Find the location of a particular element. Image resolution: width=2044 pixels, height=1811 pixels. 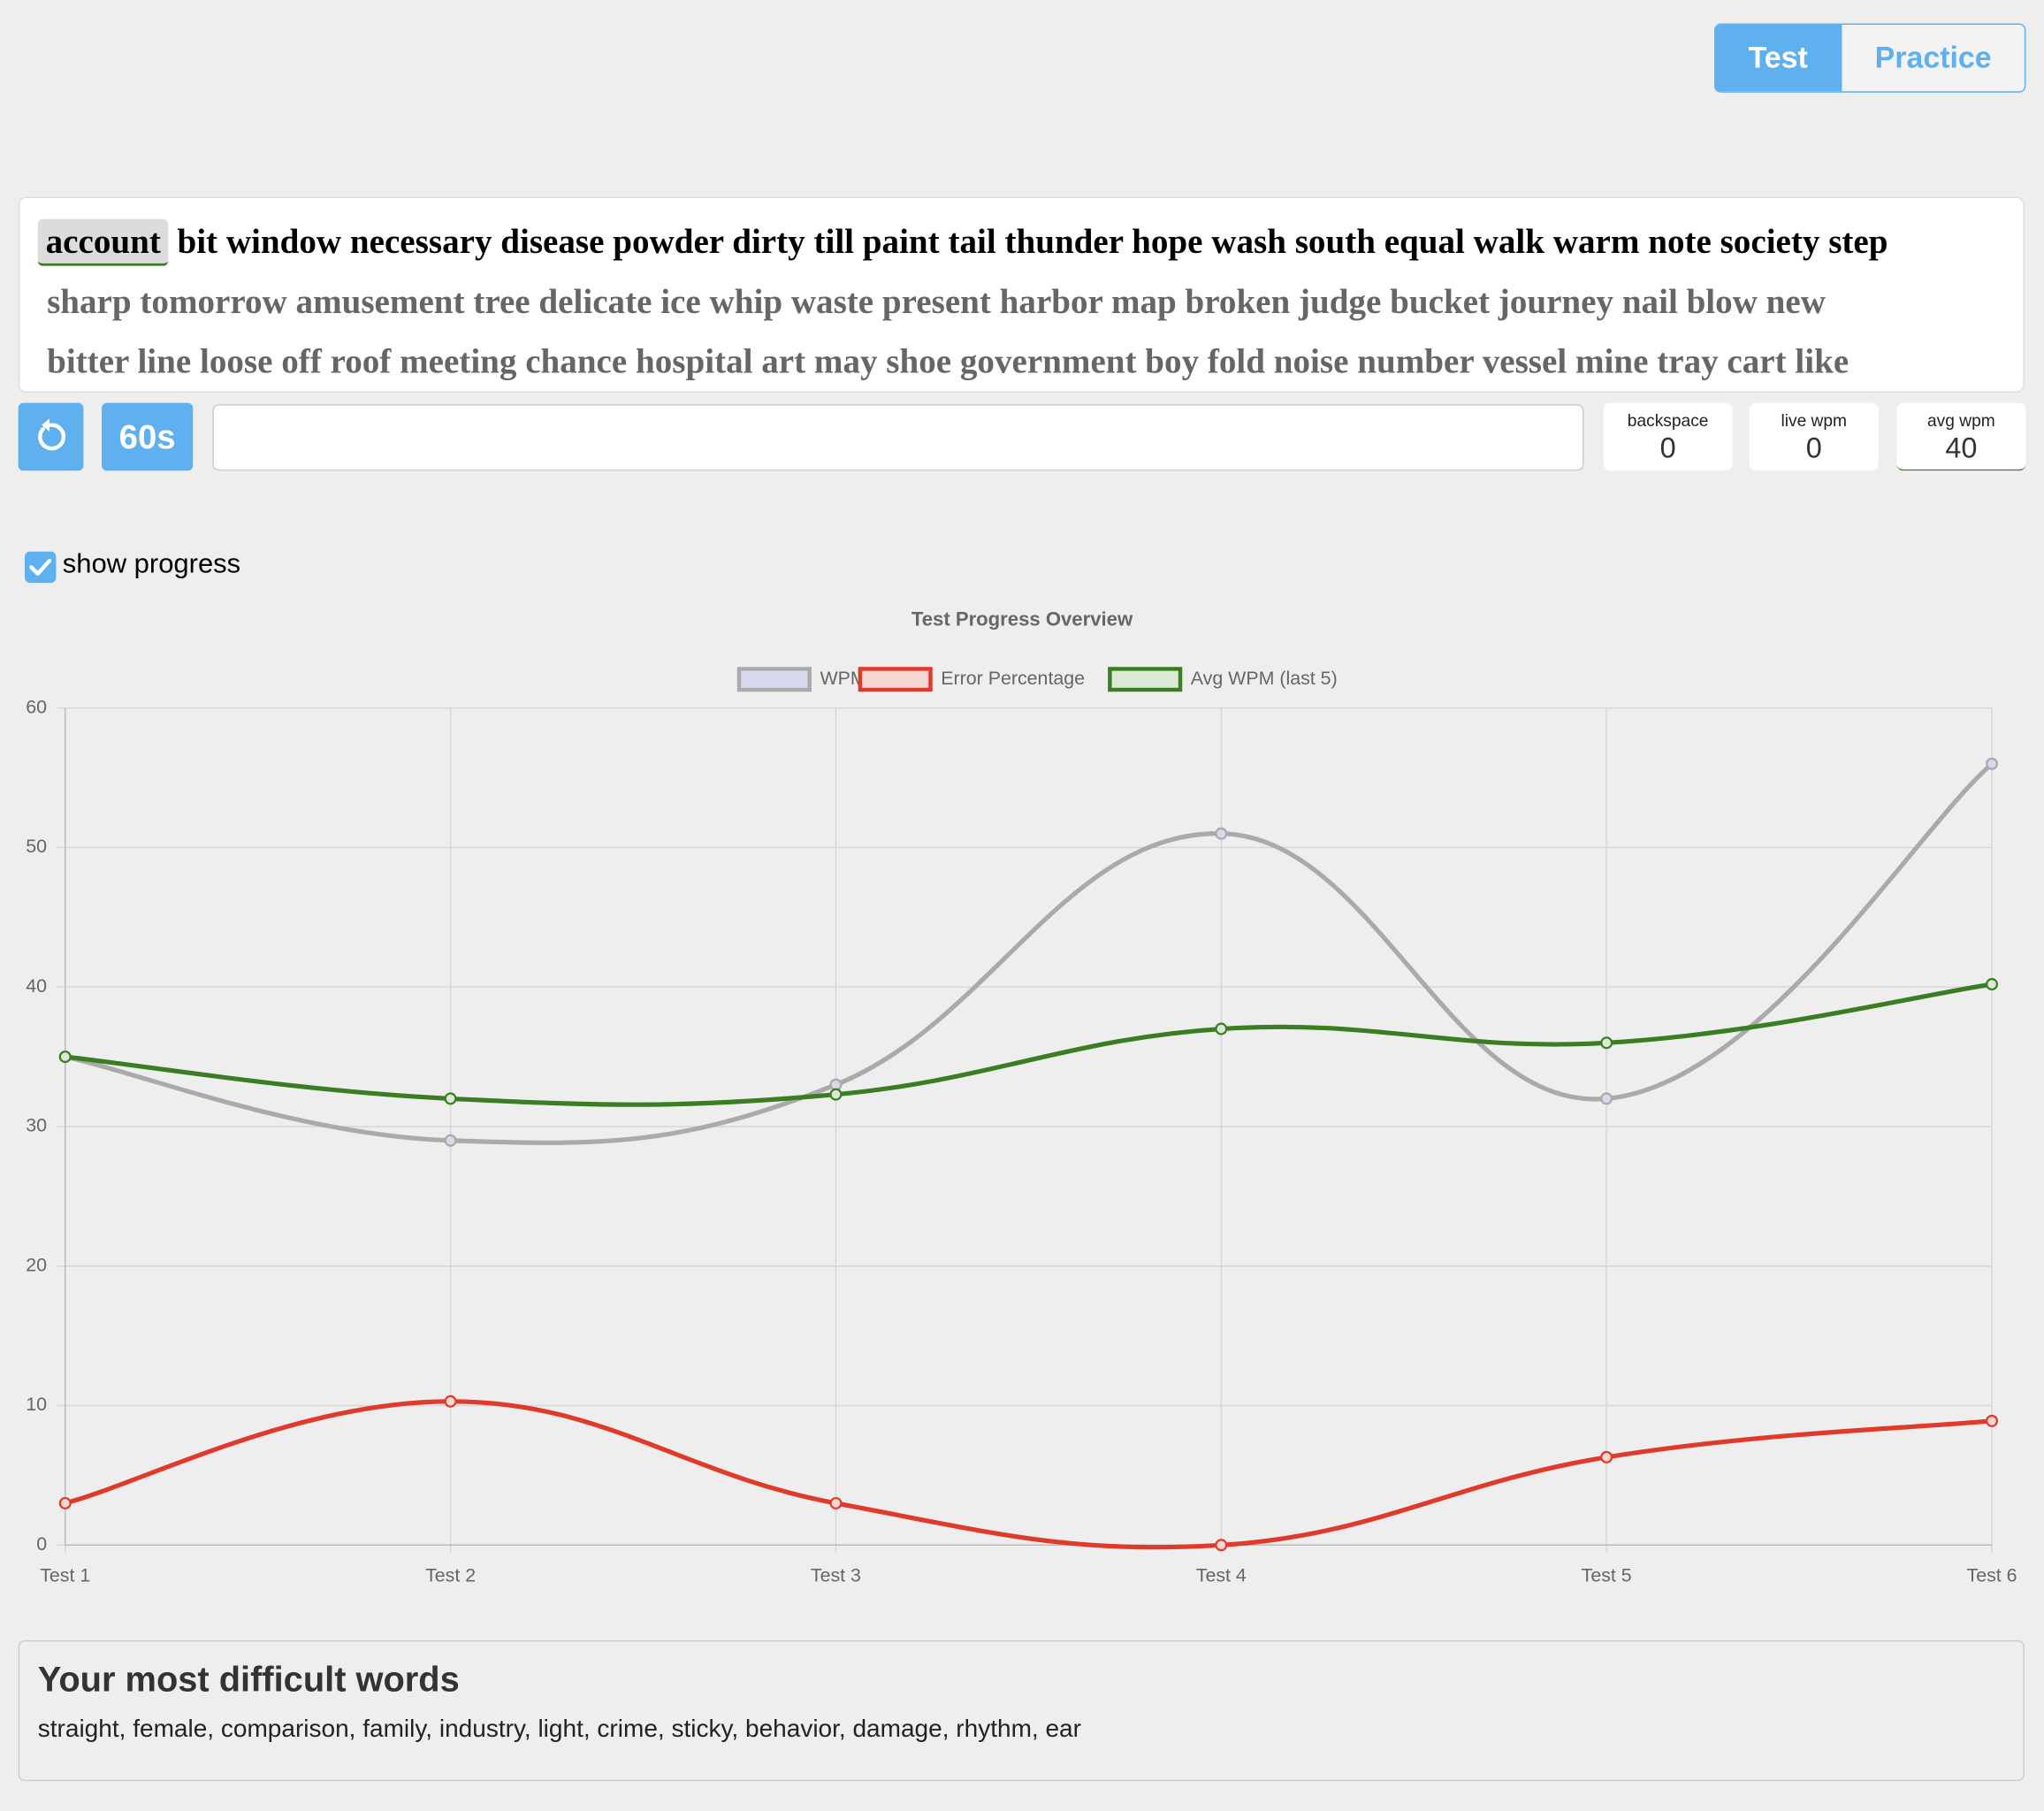

y-tick-label: 40 is located at coordinates (36, 986).